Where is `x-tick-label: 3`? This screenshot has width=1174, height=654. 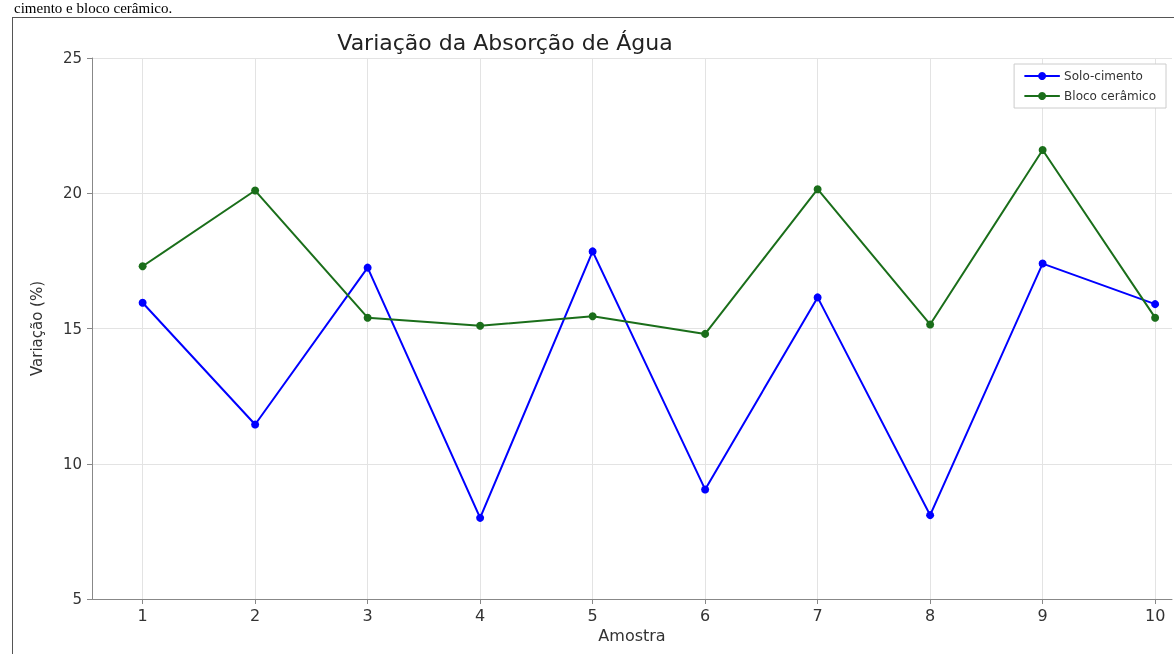 x-tick-label: 3 is located at coordinates (367, 615).